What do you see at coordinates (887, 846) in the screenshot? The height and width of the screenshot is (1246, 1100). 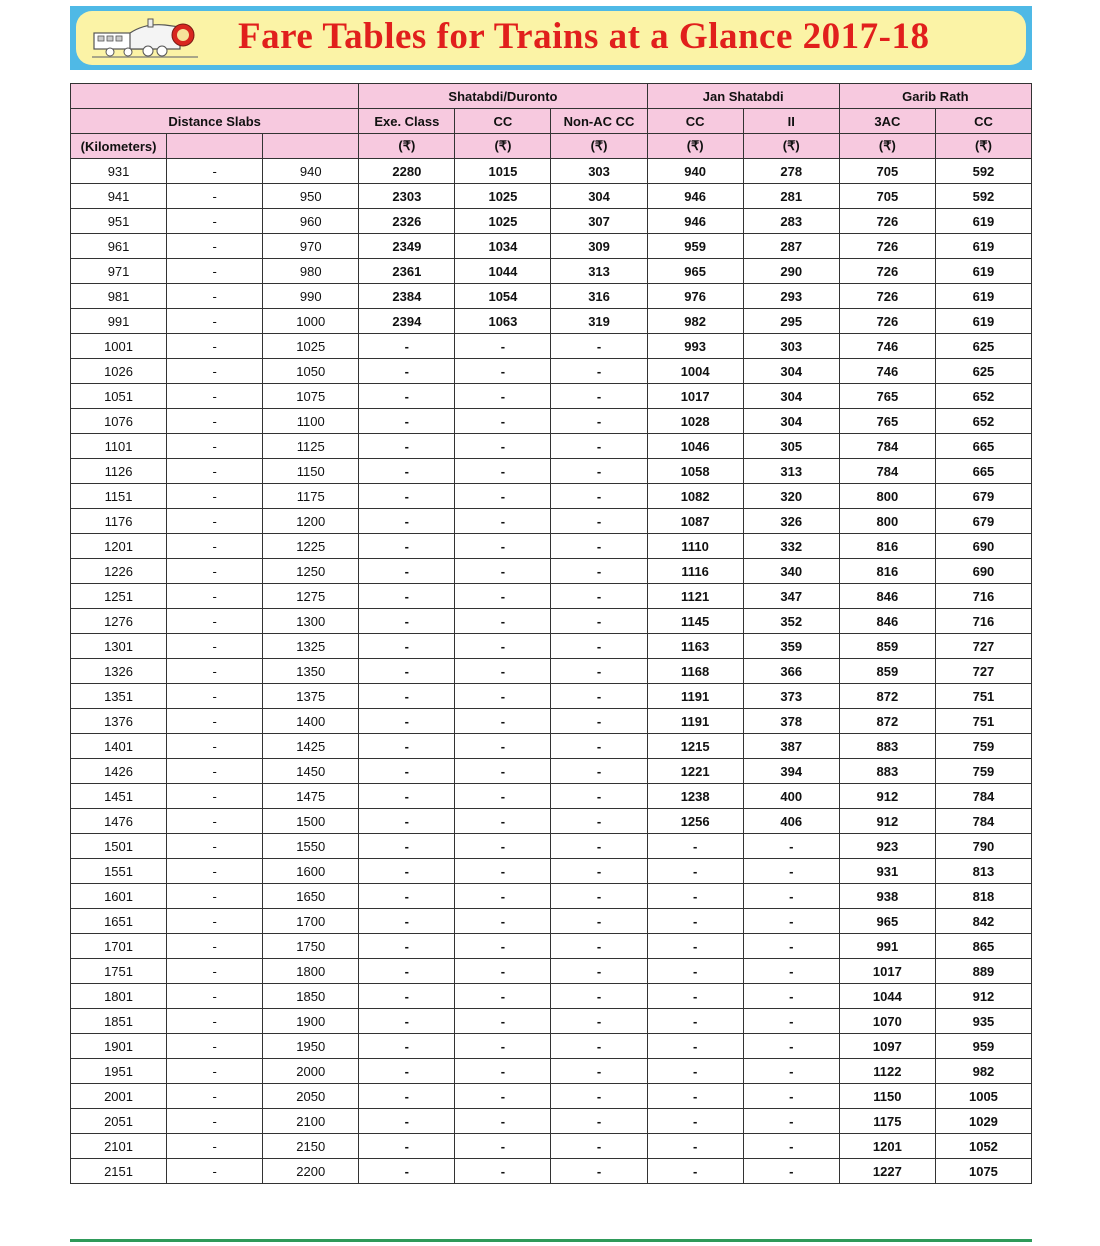 I see `garib-3ac-cell: 923` at bounding box center [887, 846].